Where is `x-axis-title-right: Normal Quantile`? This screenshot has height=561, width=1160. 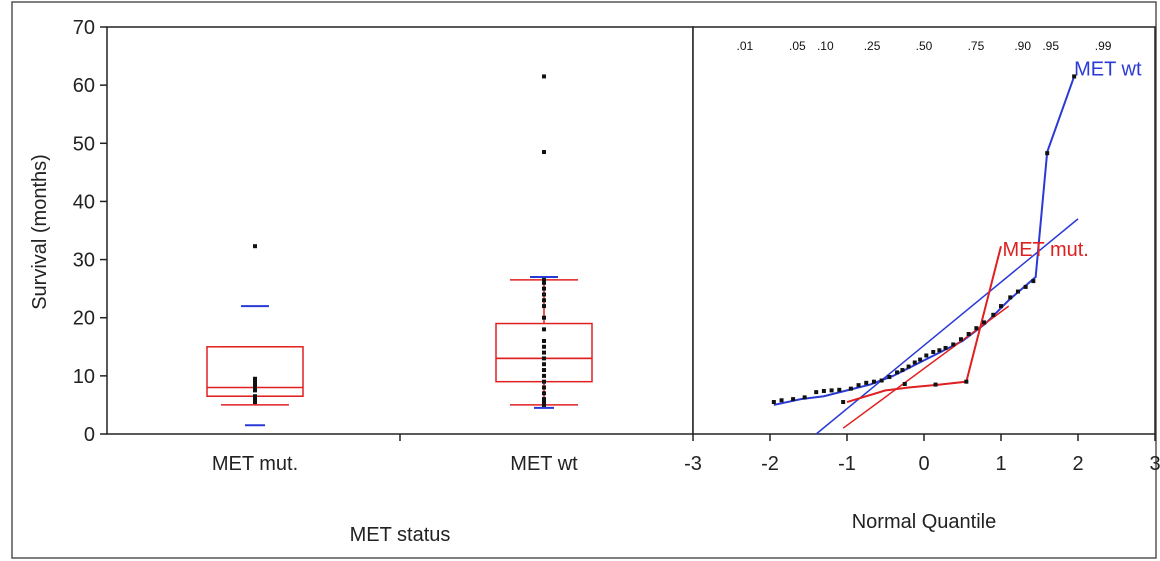 x-axis-title-right: Normal Quantile is located at coordinates (924, 522).